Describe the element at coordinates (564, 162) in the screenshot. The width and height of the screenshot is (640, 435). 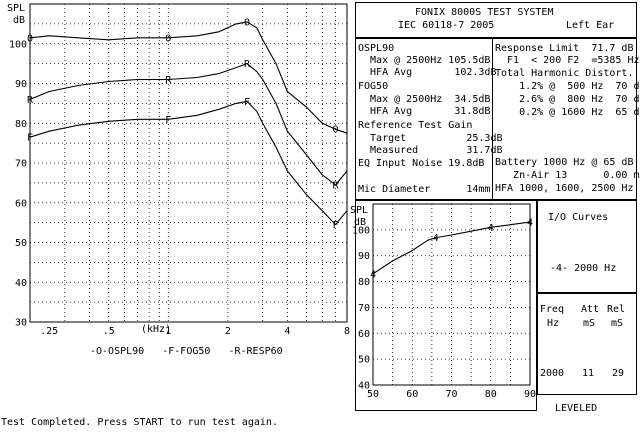
I see `battery-test: Battery 1000 Hz @ 65 dB` at that location.